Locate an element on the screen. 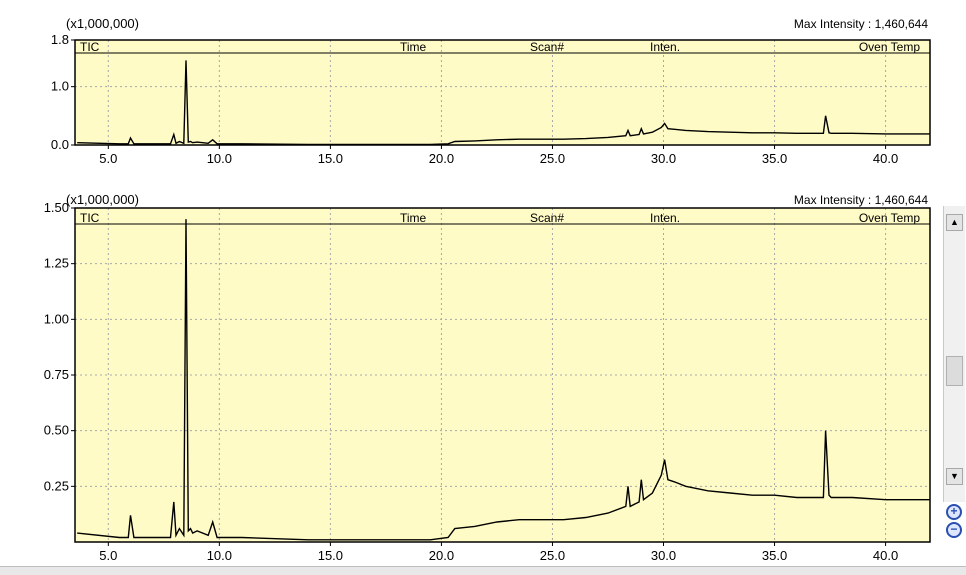  tic-trace is located at coordinates (503, 103).